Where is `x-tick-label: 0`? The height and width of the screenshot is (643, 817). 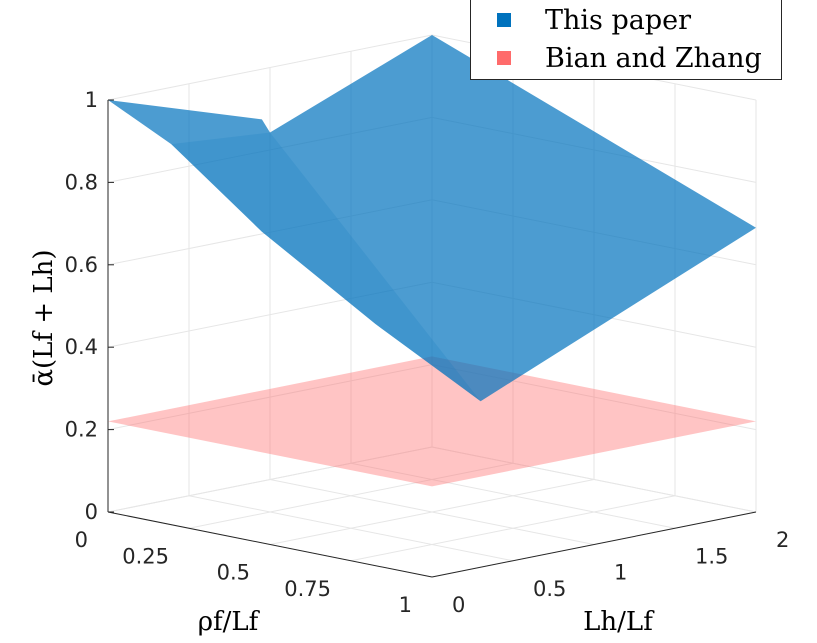 x-tick-label: 0 is located at coordinates (81, 540).